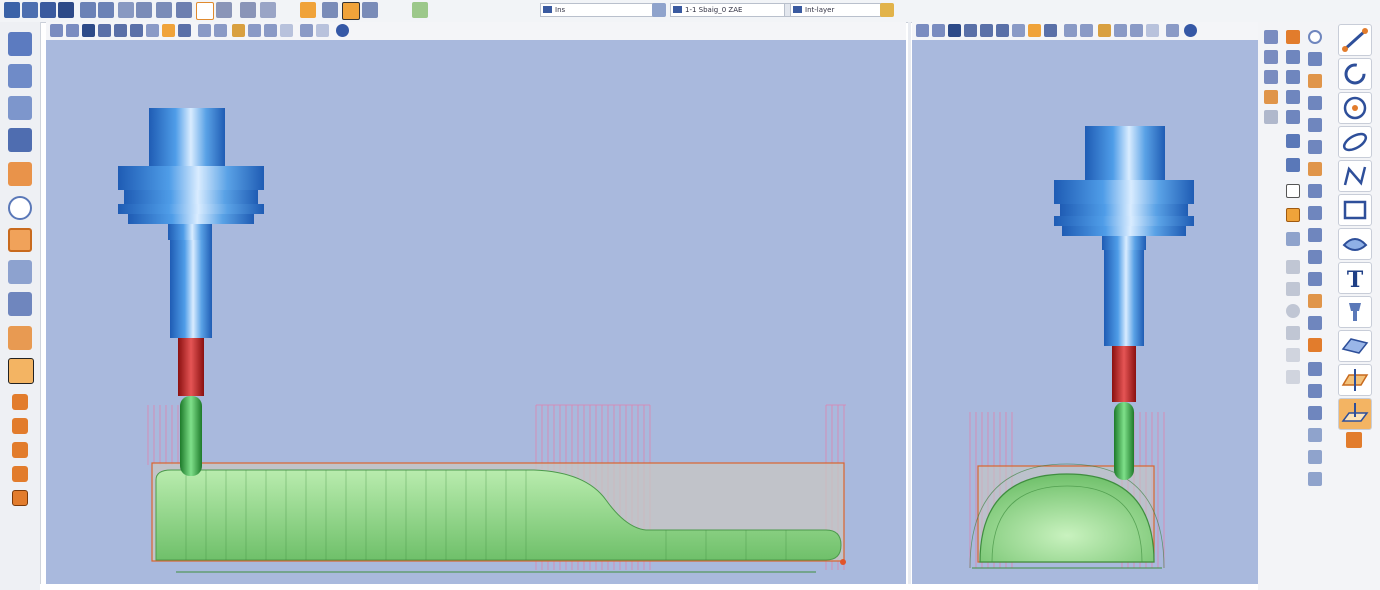  I want to click on view-divider, so click(909, 306).